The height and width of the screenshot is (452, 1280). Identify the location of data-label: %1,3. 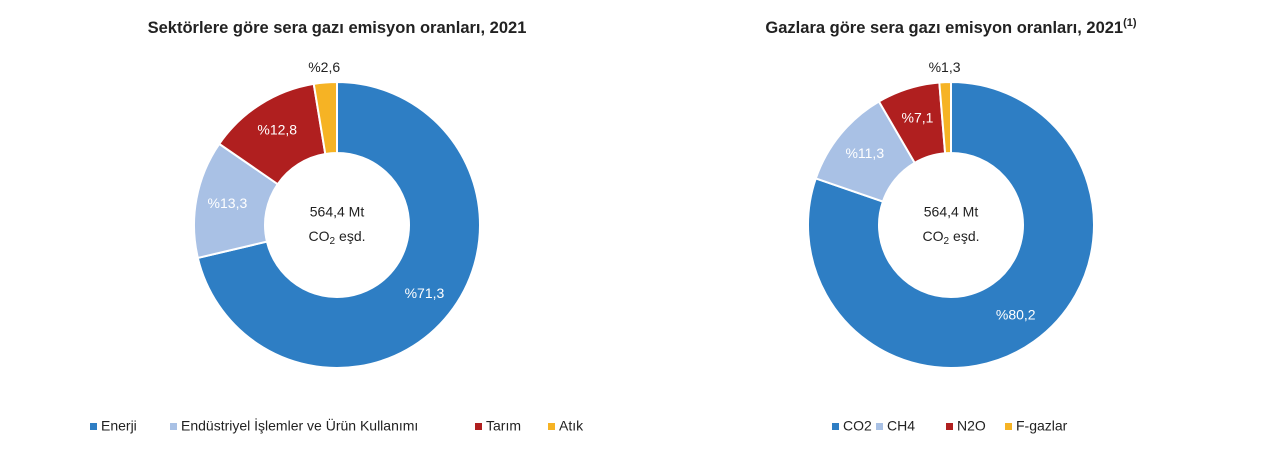
(945, 67).